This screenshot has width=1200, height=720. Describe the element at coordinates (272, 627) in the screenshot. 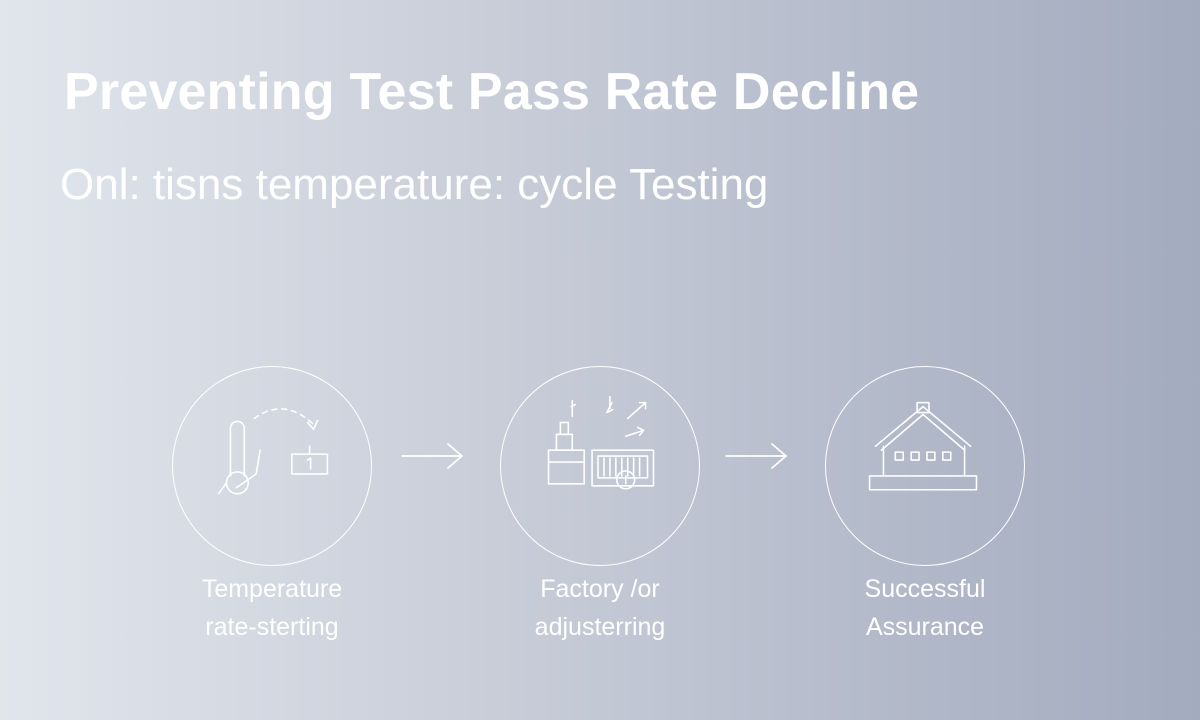

I see `step-label-line: rate-sterting` at that location.